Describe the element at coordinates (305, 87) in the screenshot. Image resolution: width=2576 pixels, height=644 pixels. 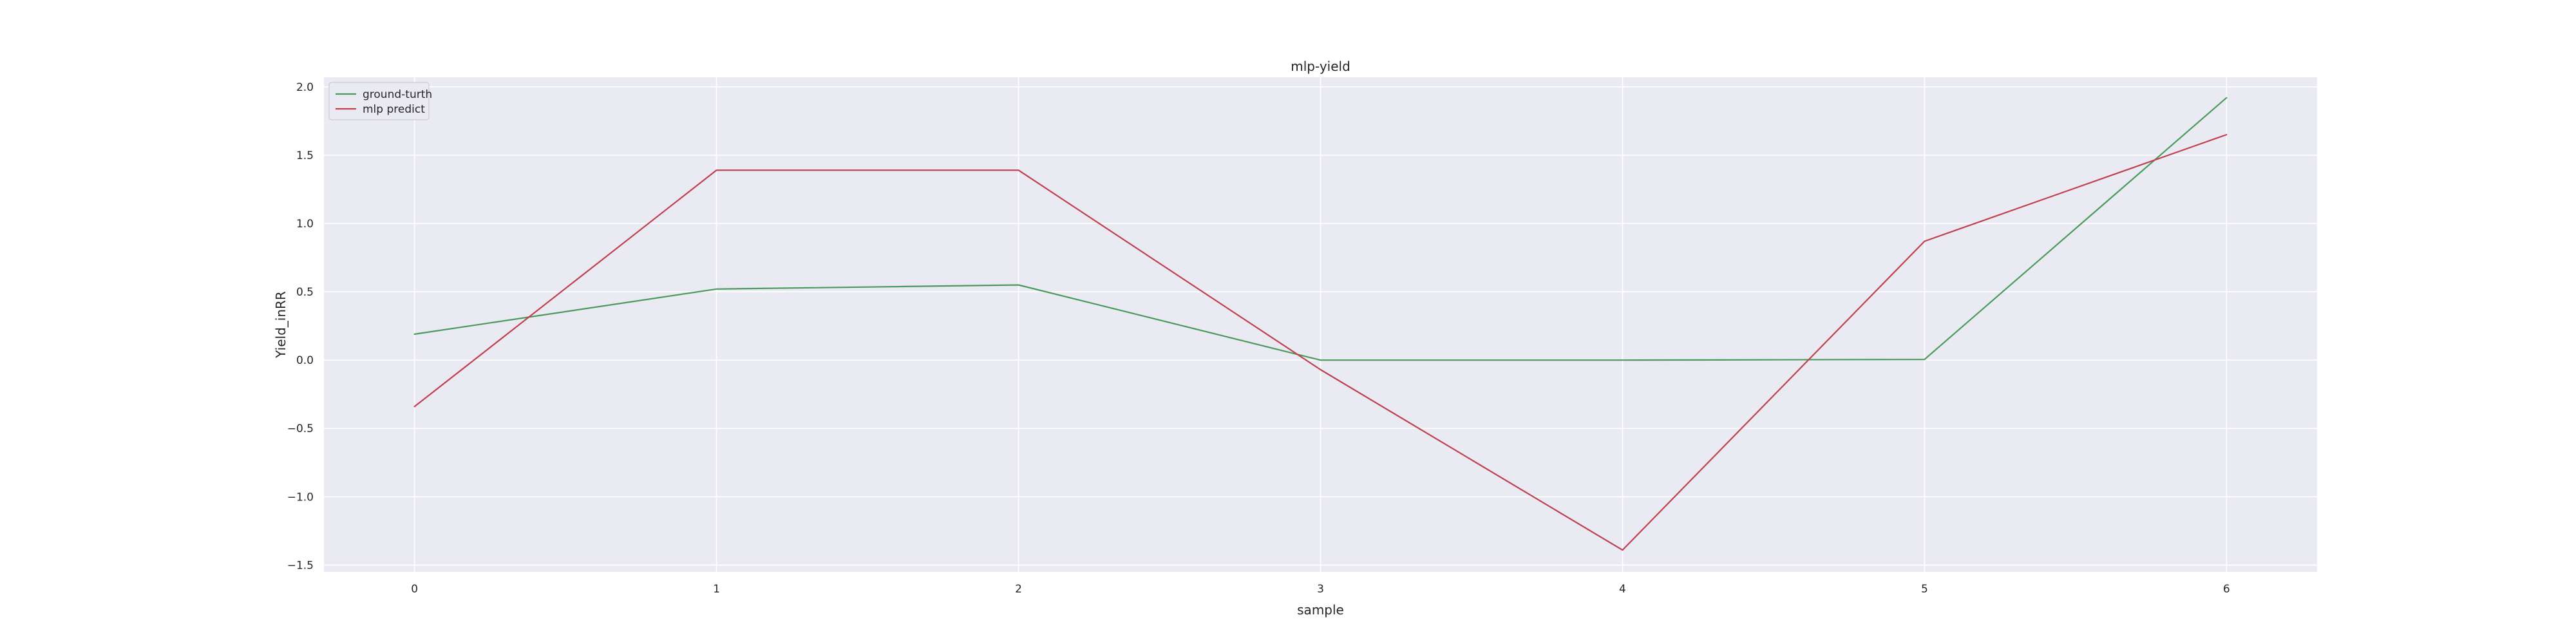
I see `y-tick-label: 2.0` at that location.